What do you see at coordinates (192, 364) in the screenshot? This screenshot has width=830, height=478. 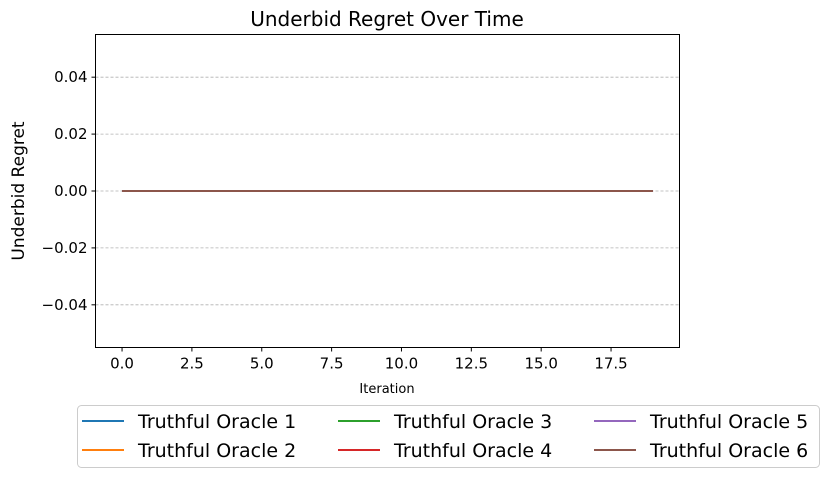 I see `x-tick-label: 2.5` at bounding box center [192, 364].